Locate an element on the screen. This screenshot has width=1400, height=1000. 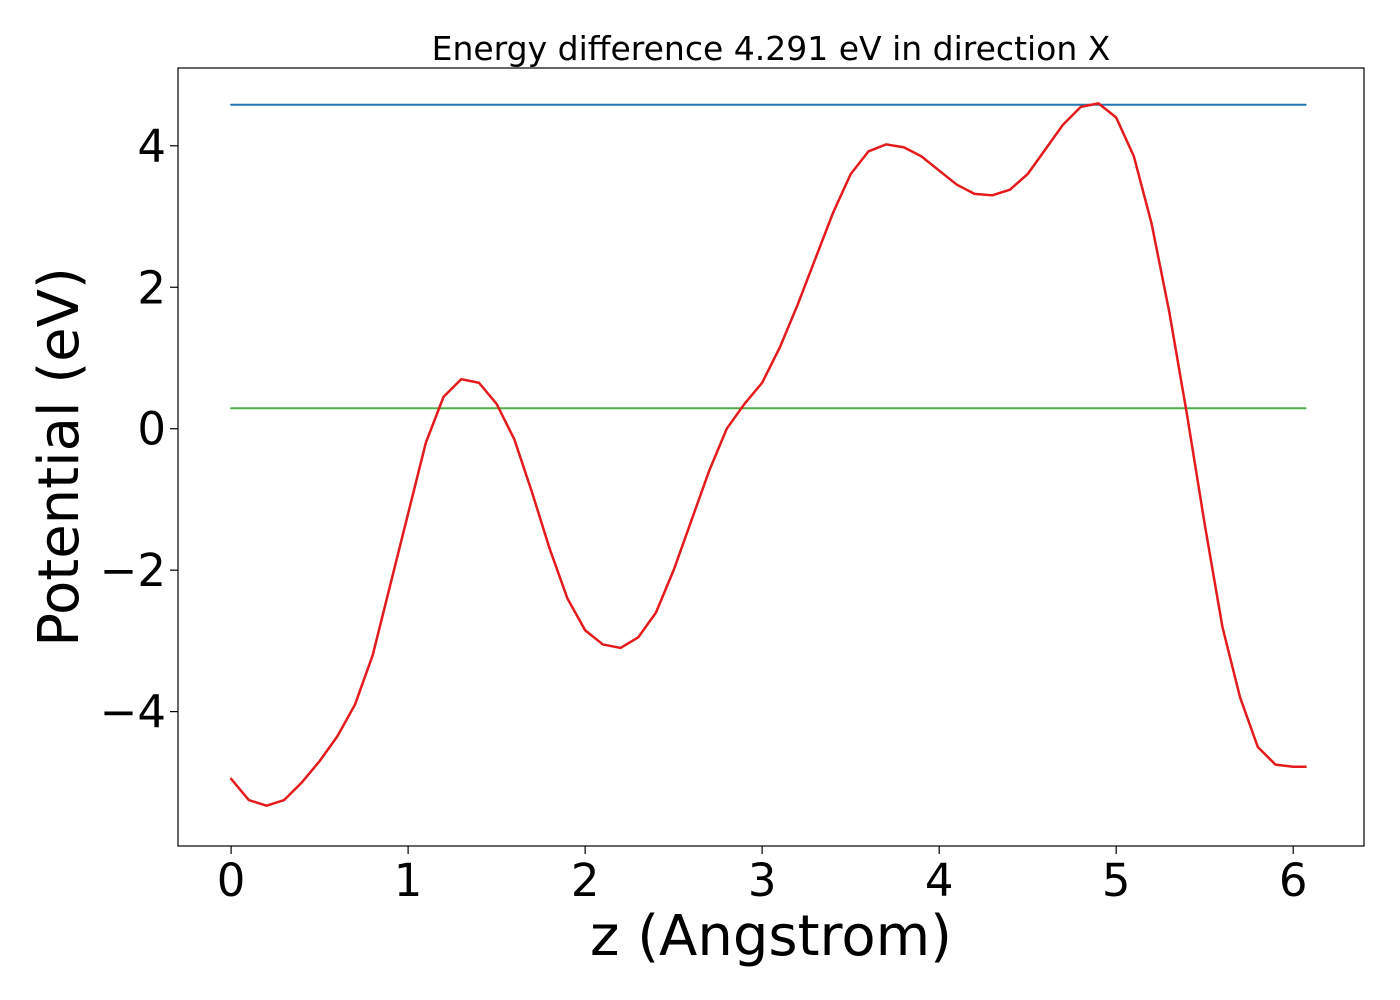
x-axis-ticks: 0 1 2 3 4 5 6 is located at coordinates (762, 876).